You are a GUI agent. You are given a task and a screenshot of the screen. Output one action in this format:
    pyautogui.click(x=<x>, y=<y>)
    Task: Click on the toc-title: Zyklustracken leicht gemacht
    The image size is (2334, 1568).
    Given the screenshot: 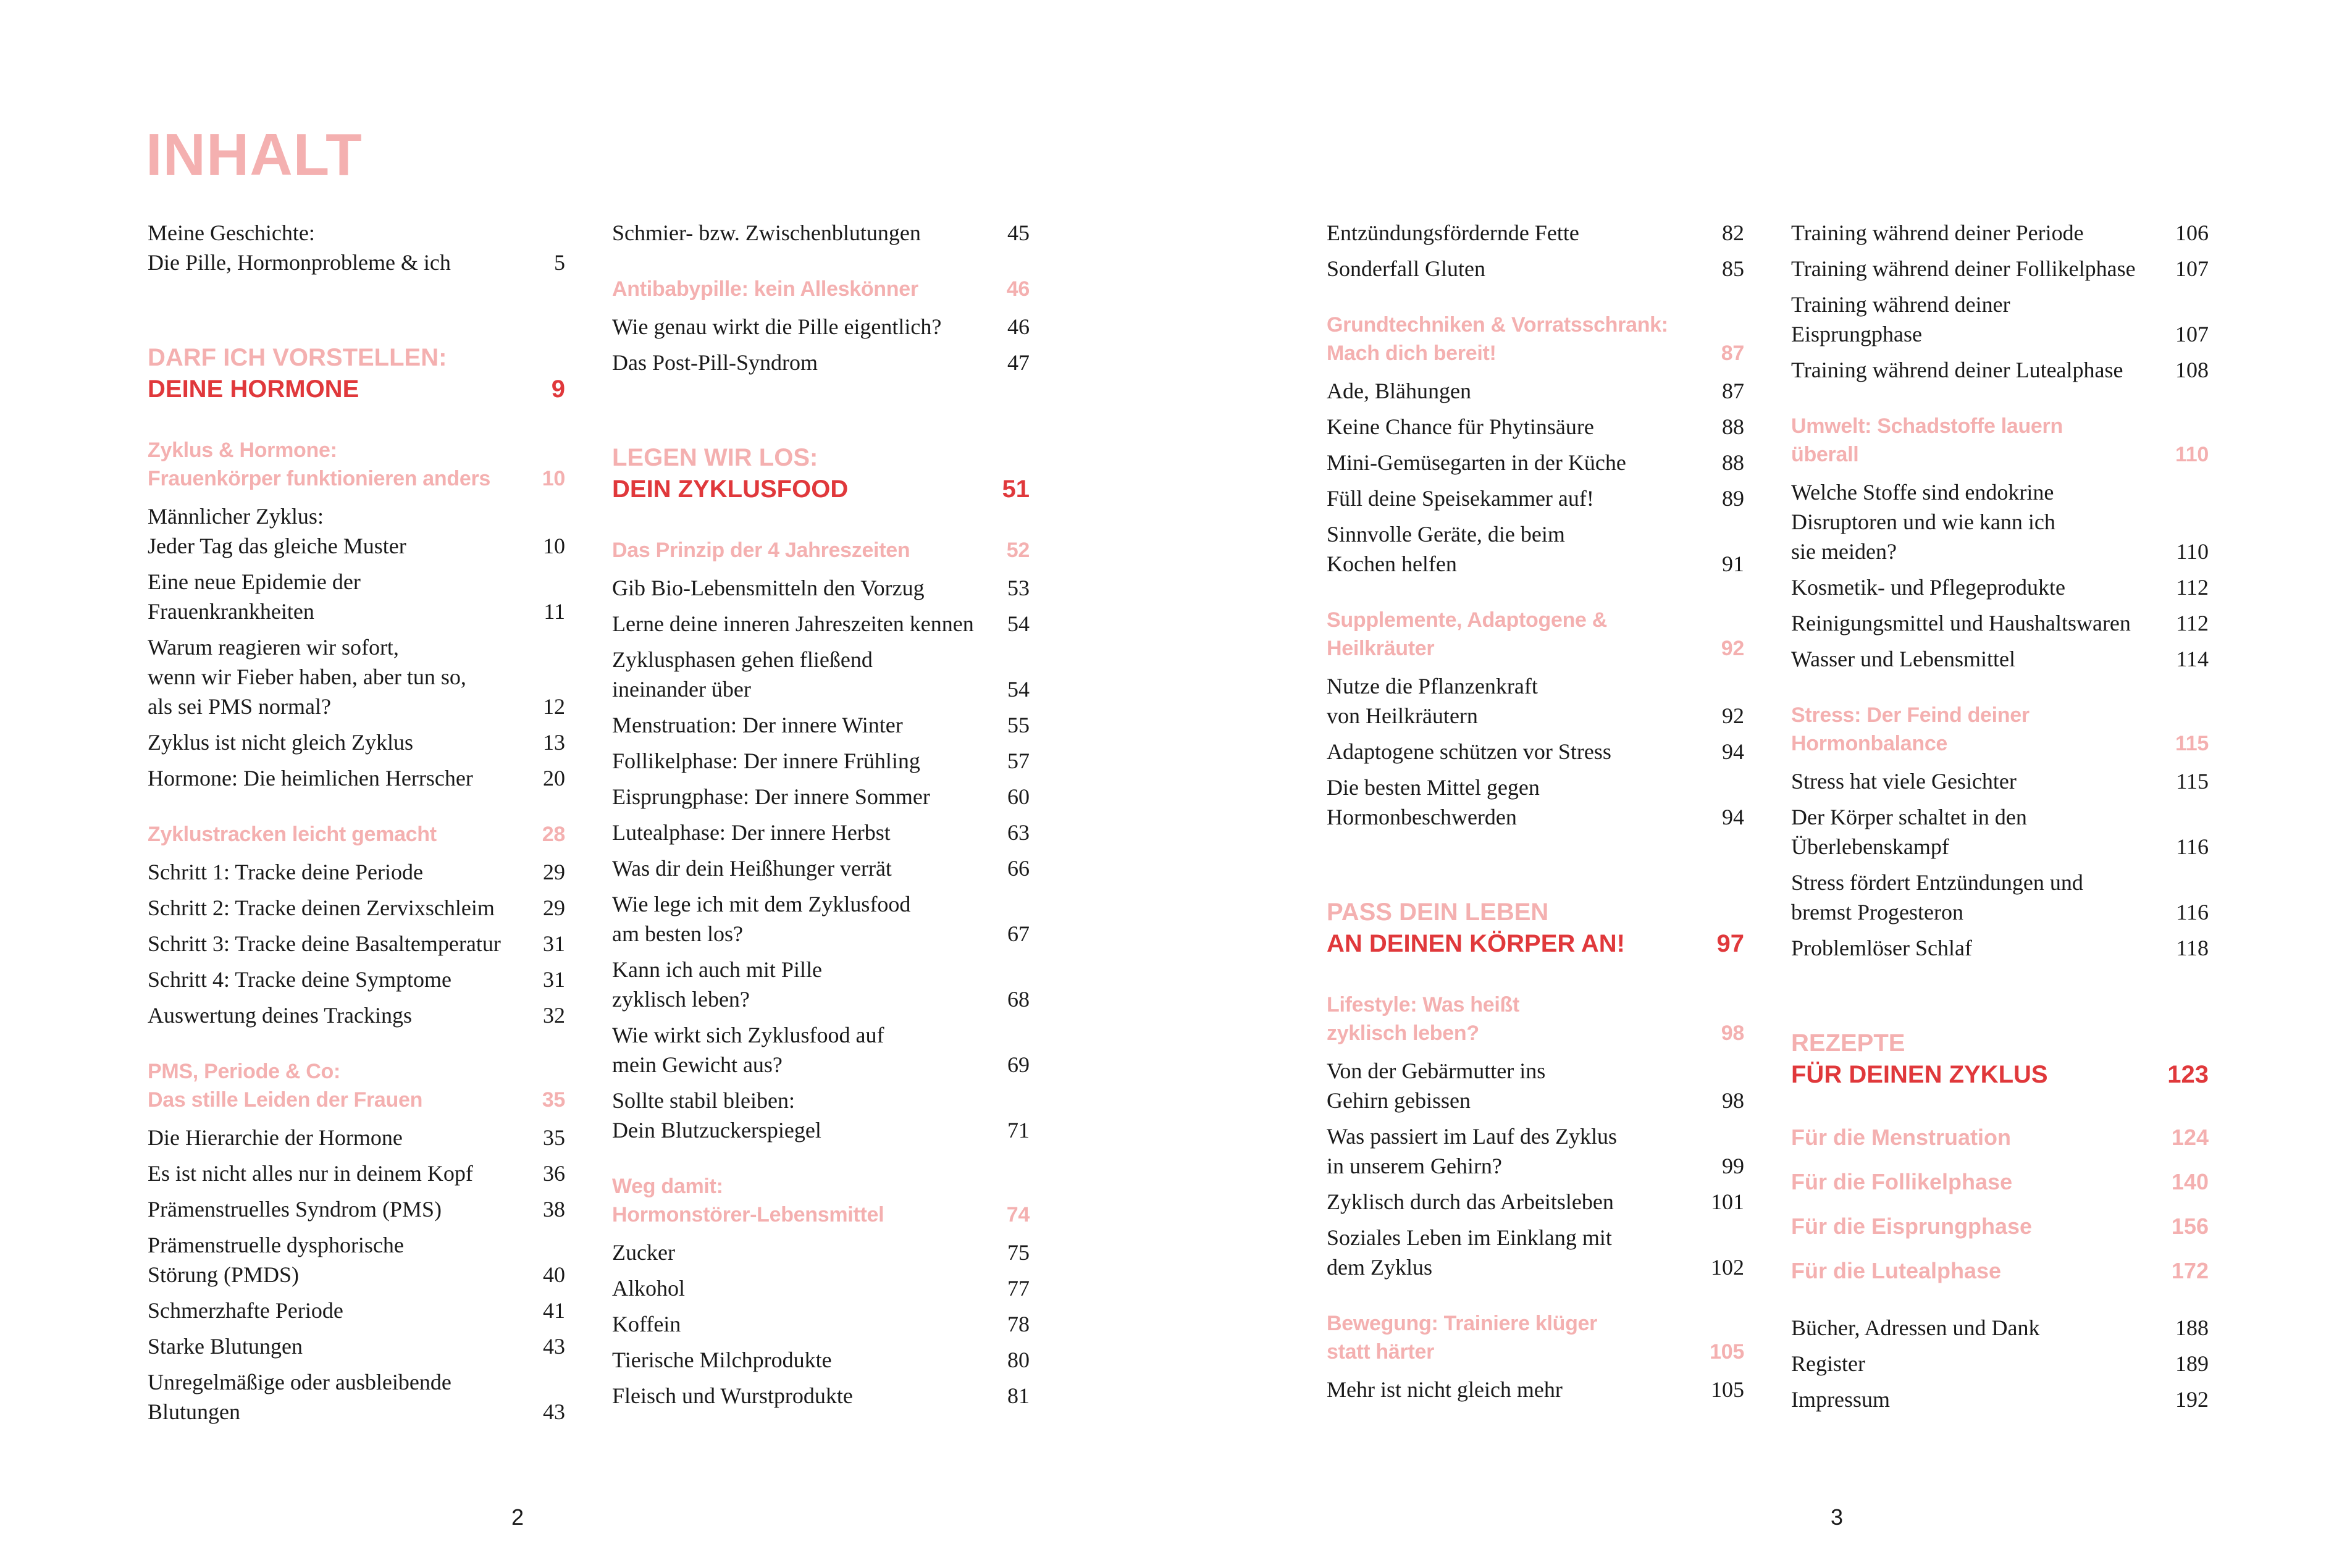 What is the action you would take?
    pyautogui.click(x=292, y=834)
    